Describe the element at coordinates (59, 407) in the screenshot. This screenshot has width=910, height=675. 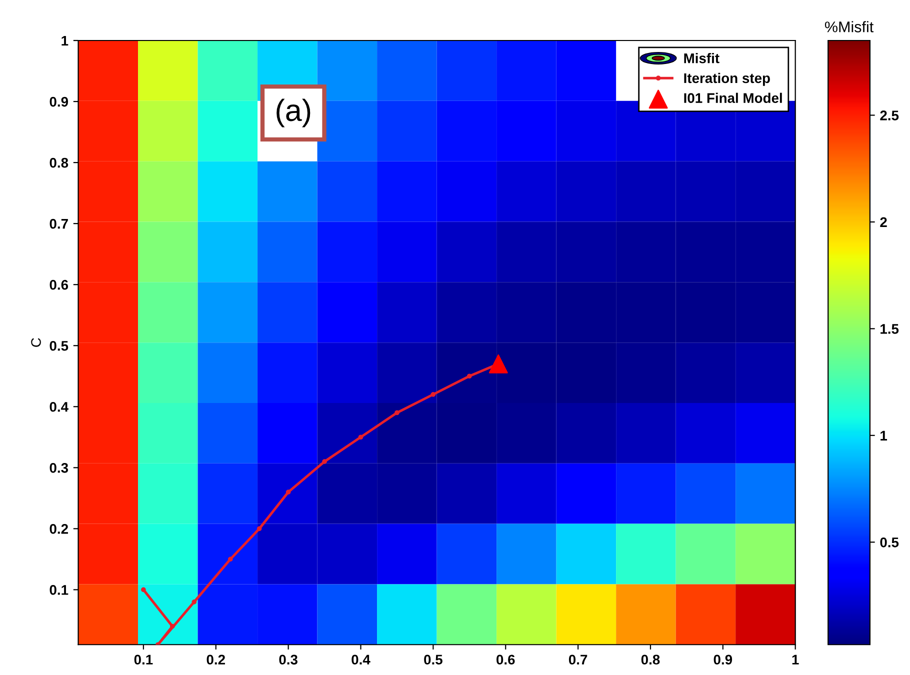
I see `y-tick-label: 0.4` at that location.